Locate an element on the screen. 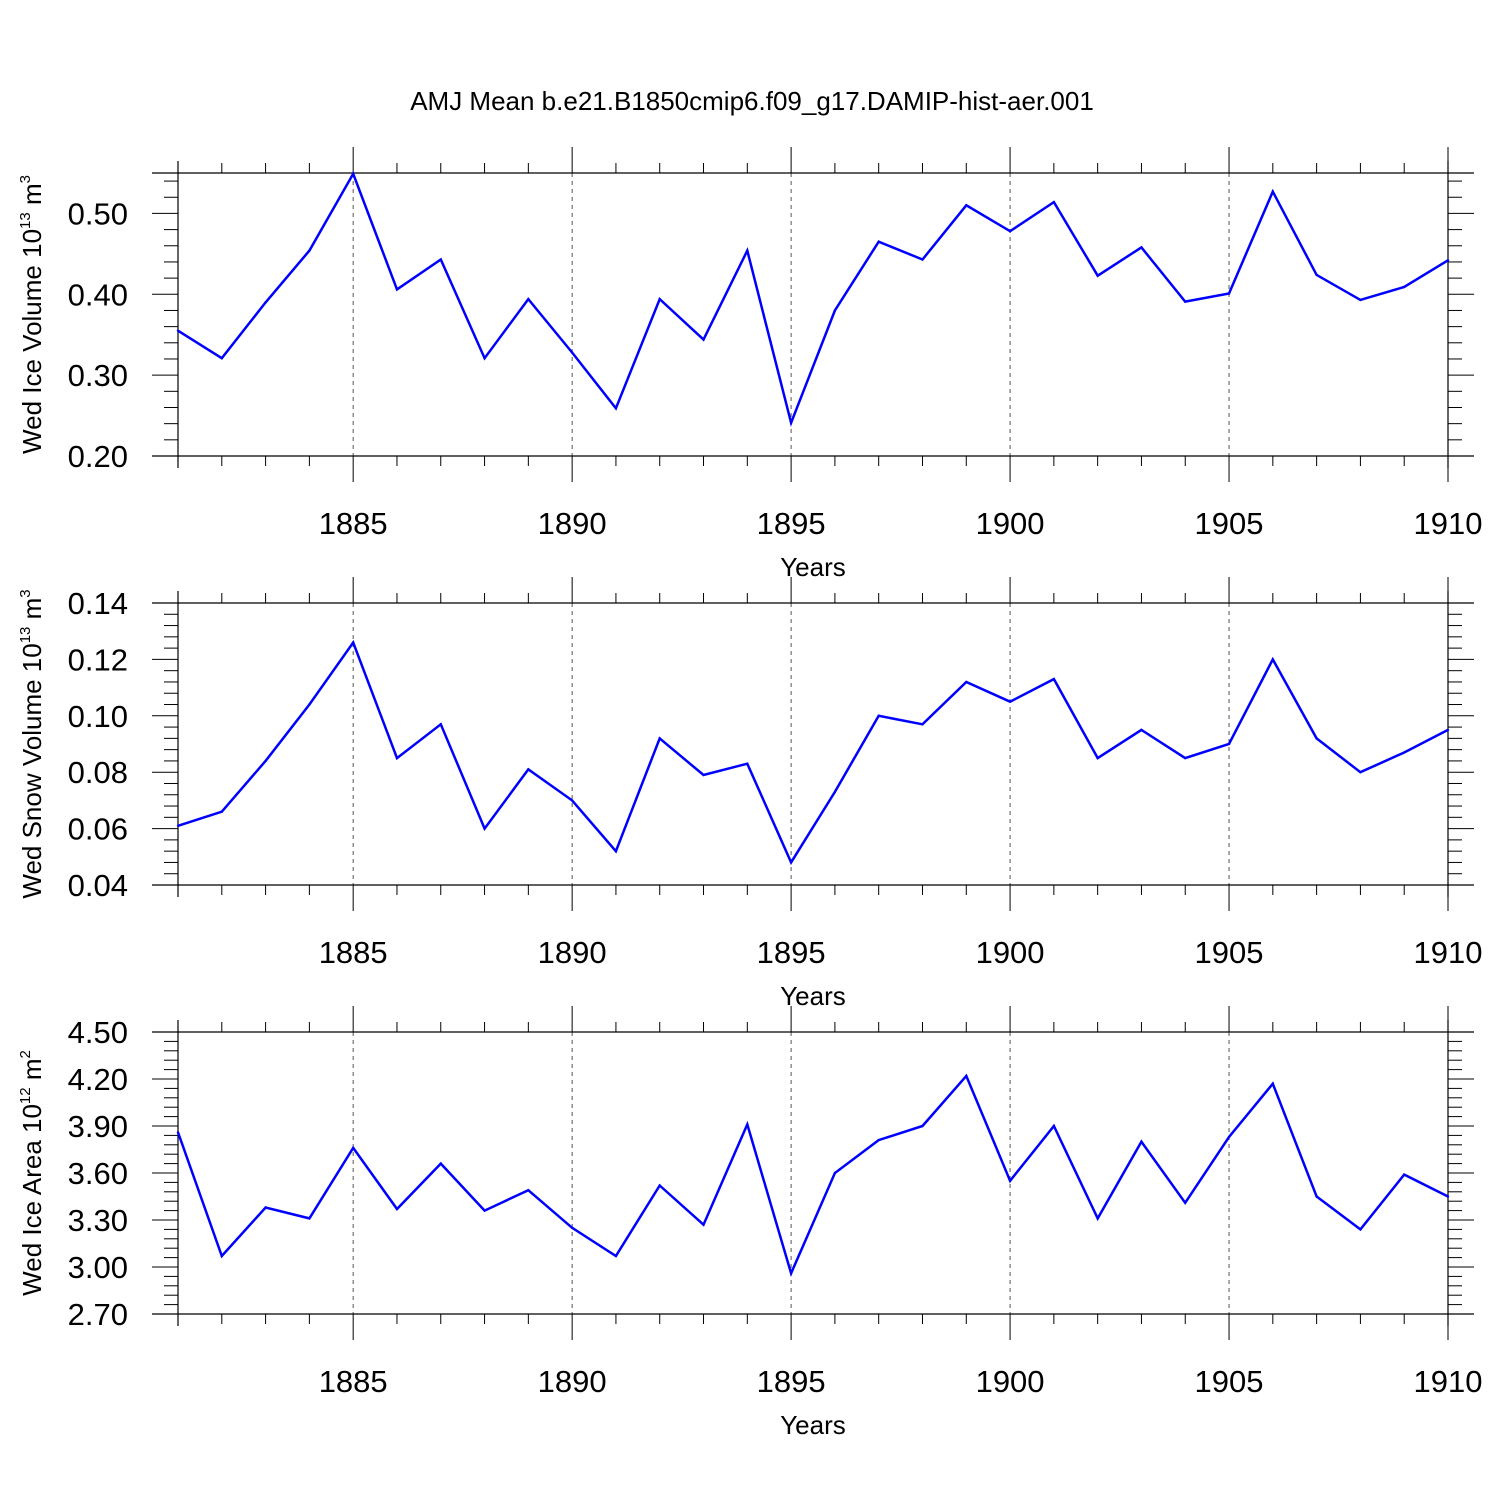 The height and width of the screenshot is (1500, 1500). y-tick-label: 0.12 is located at coordinates (98, 659).